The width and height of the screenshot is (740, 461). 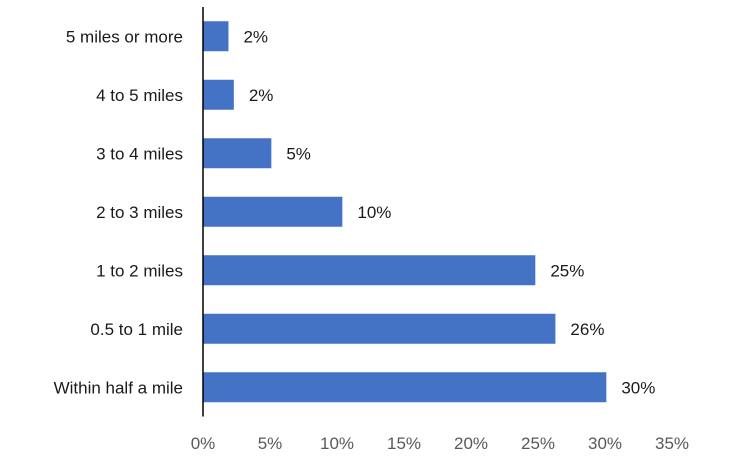 What do you see at coordinates (567, 270) in the screenshot?
I see `data-label: 25%` at bounding box center [567, 270].